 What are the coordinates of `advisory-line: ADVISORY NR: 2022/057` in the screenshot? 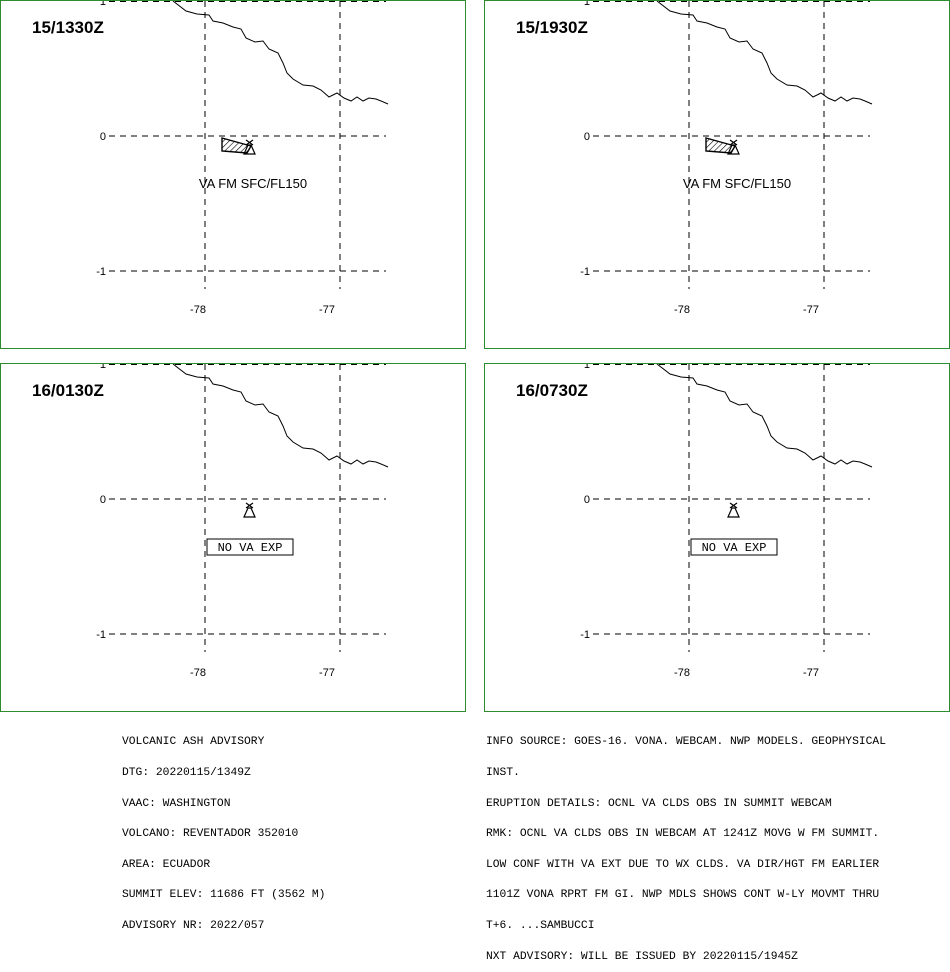 It's located at (193, 925).